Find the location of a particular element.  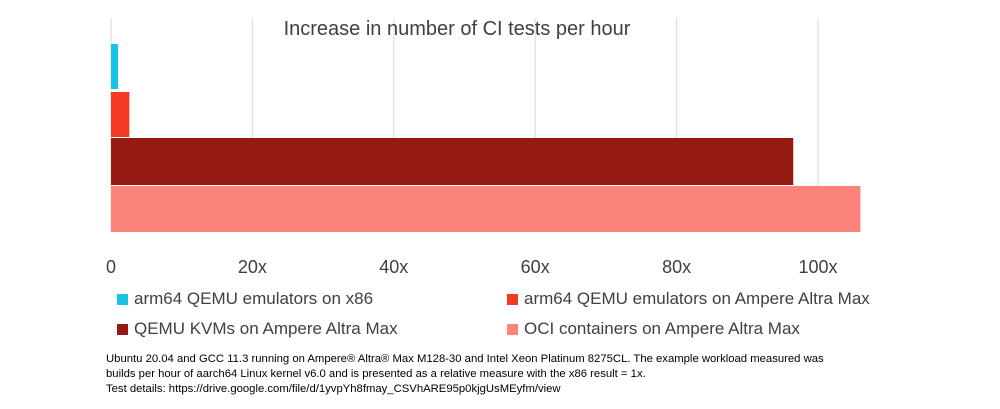

x-tick-label: 80x is located at coordinates (676, 267).